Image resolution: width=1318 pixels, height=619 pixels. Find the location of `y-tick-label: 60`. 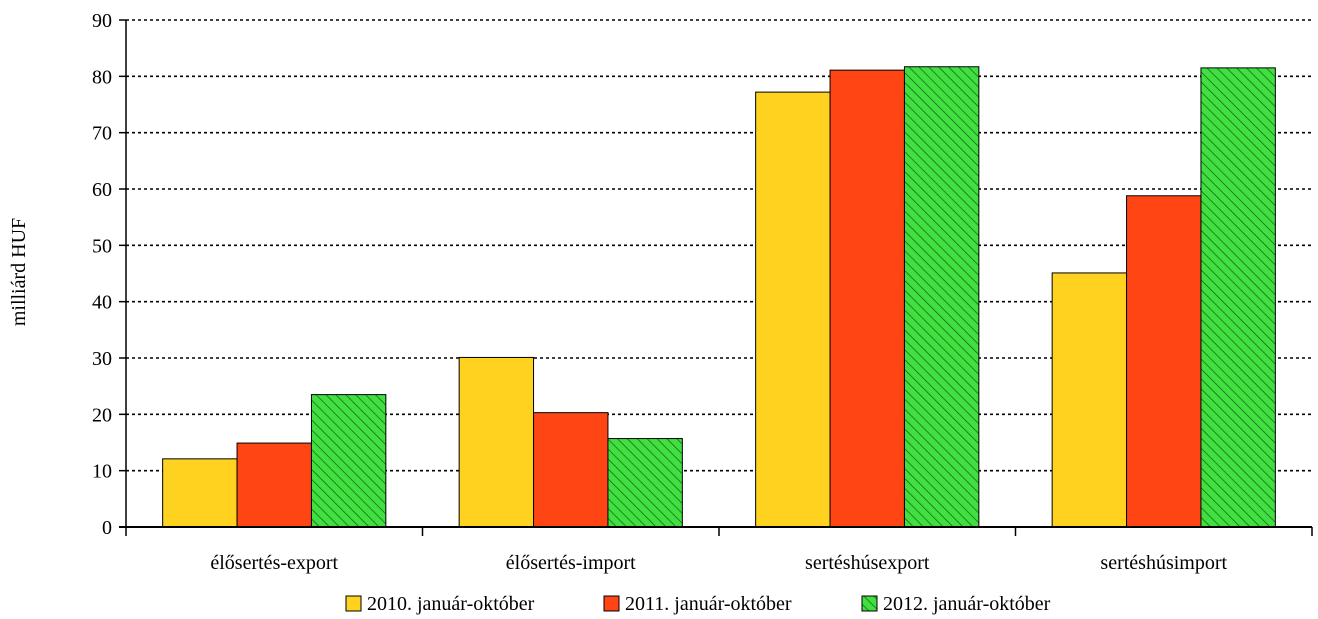

y-tick-label: 60 is located at coordinates (102, 190).